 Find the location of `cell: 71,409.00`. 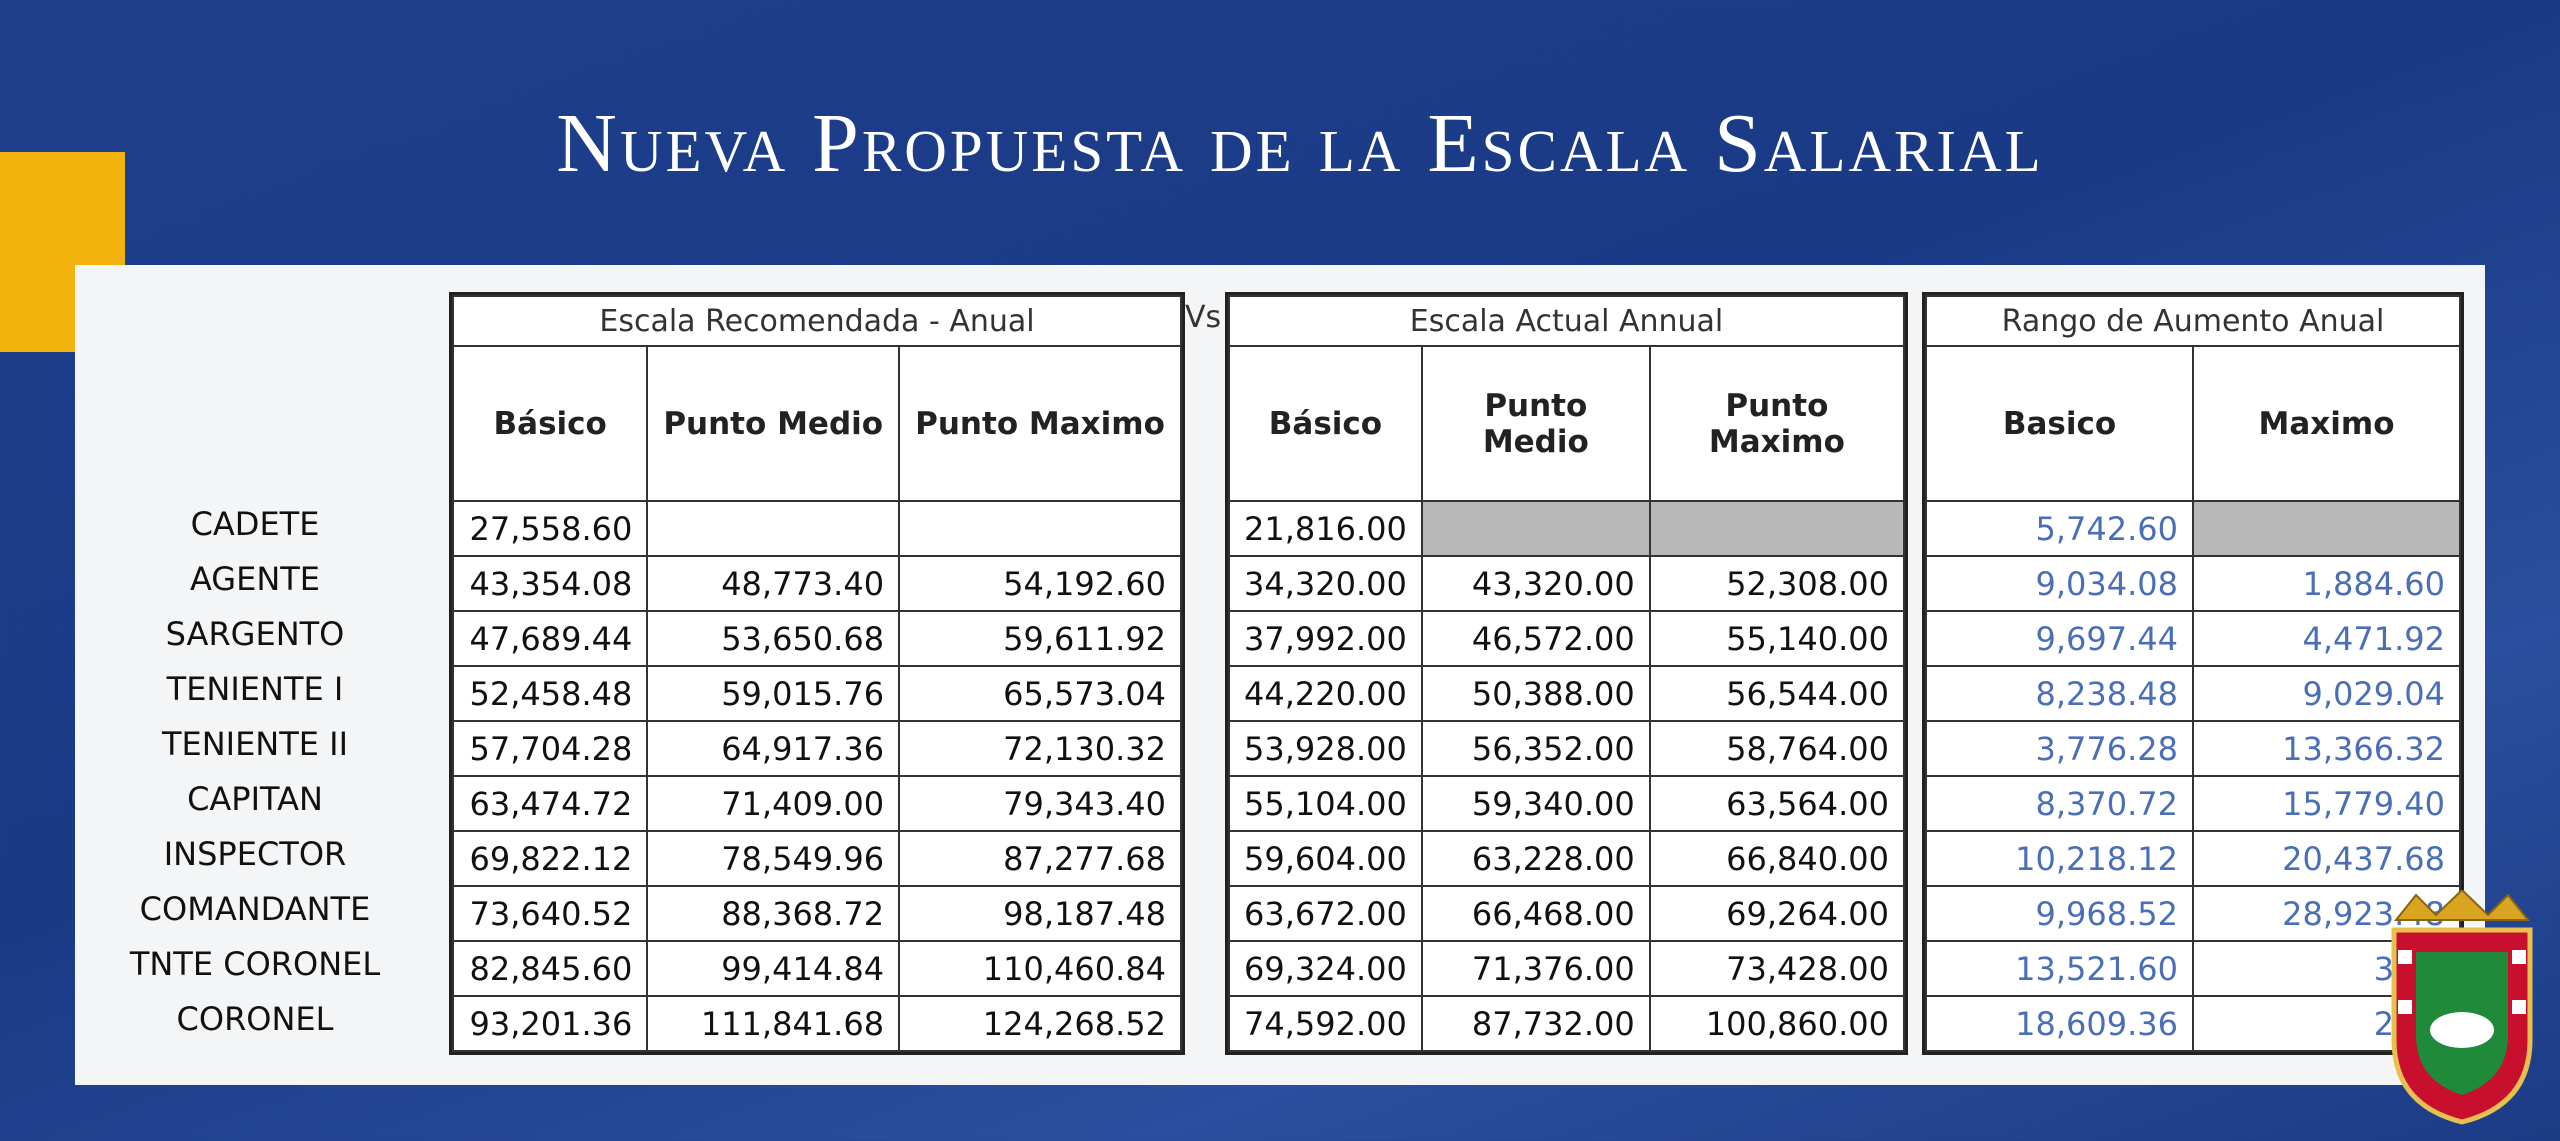

cell: 71,409.00 is located at coordinates (773, 803).